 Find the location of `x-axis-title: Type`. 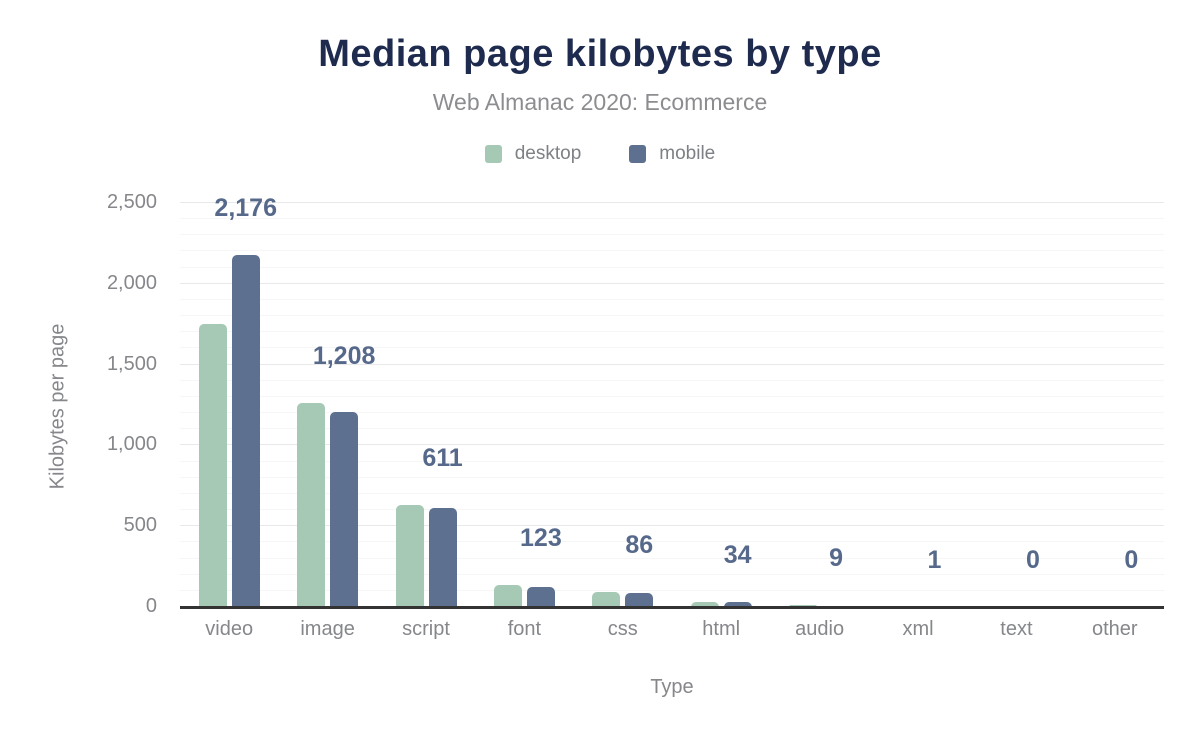

x-axis-title: Type is located at coordinates (672, 687).